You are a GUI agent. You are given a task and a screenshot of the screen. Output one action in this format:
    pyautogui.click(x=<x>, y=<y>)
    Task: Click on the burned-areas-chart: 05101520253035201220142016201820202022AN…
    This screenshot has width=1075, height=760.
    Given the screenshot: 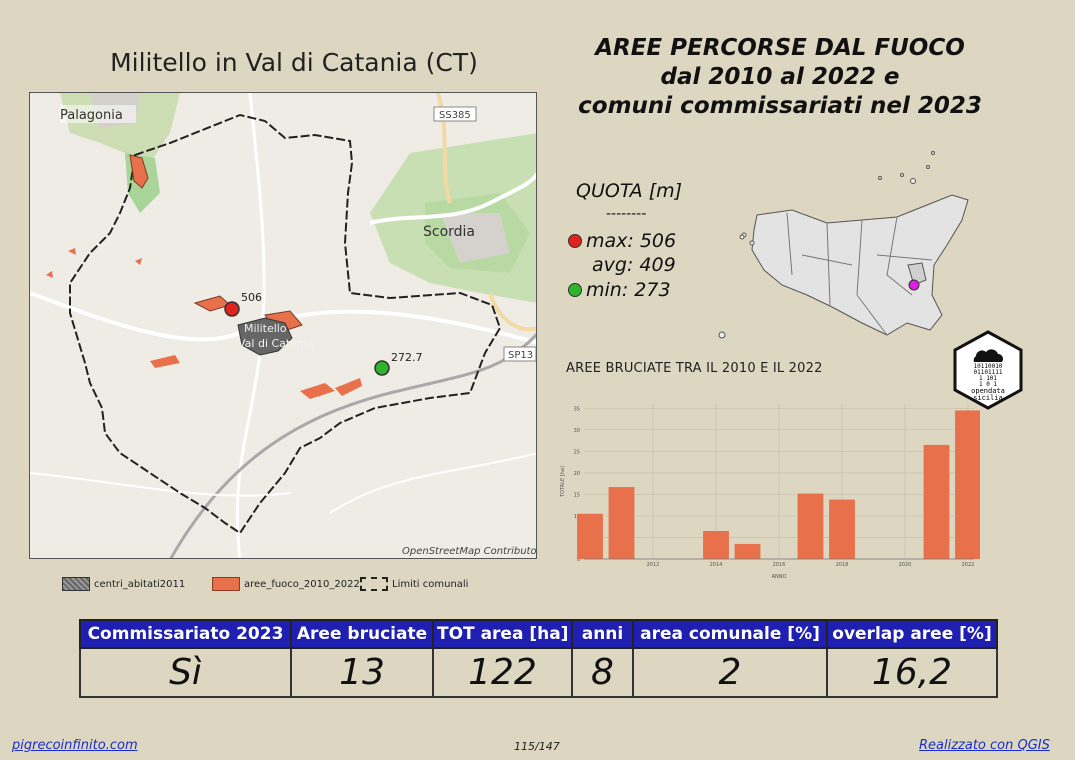 What is the action you would take?
    pyautogui.click(x=770, y=490)
    